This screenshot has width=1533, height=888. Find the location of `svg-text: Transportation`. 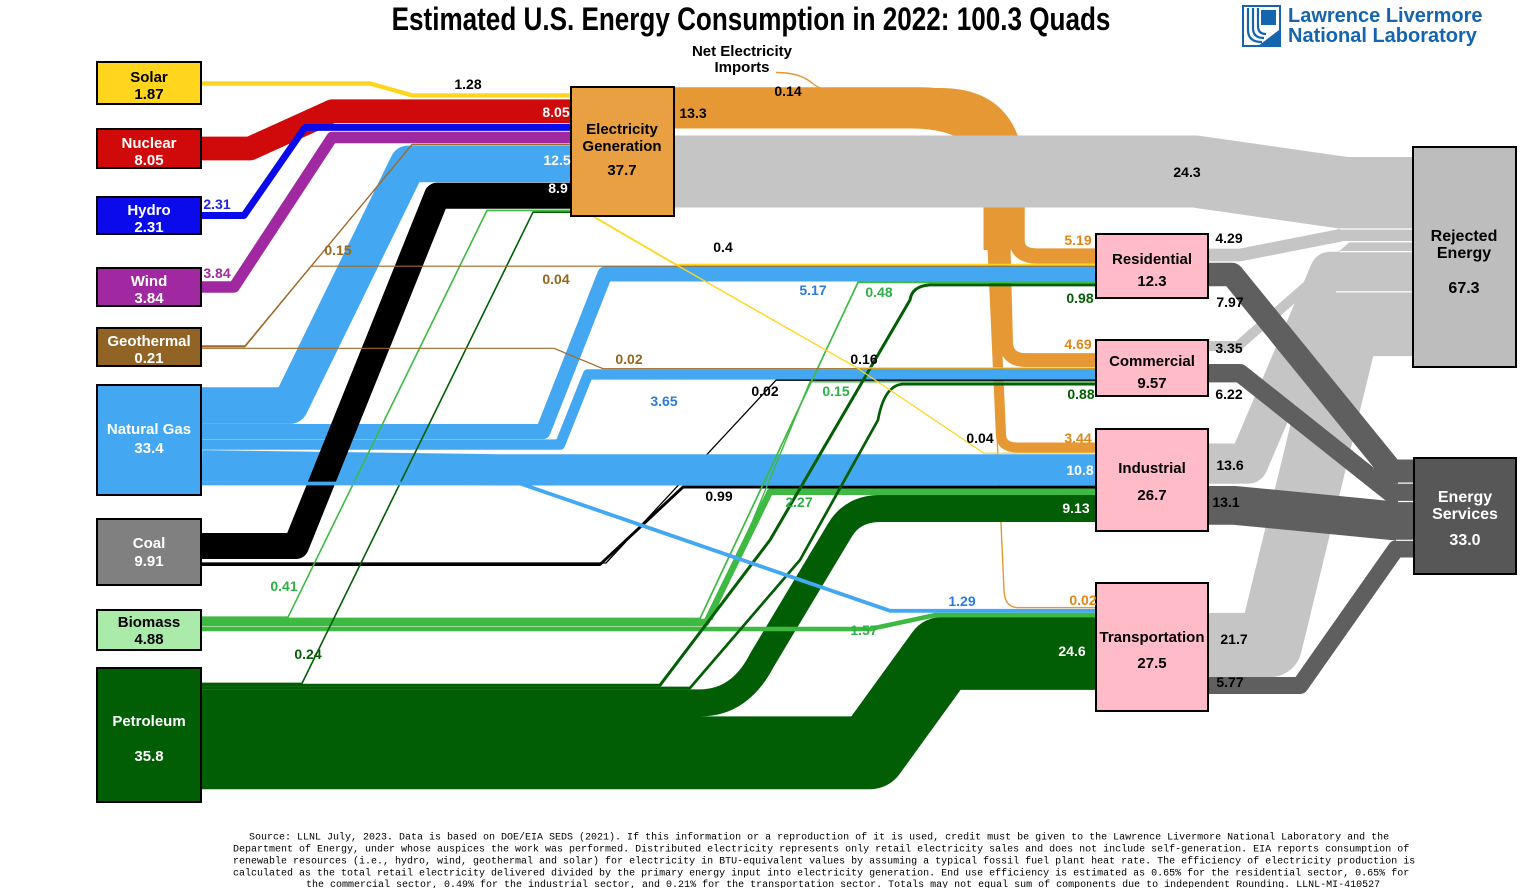

svg-text: Transportation is located at coordinates (1151, 637).